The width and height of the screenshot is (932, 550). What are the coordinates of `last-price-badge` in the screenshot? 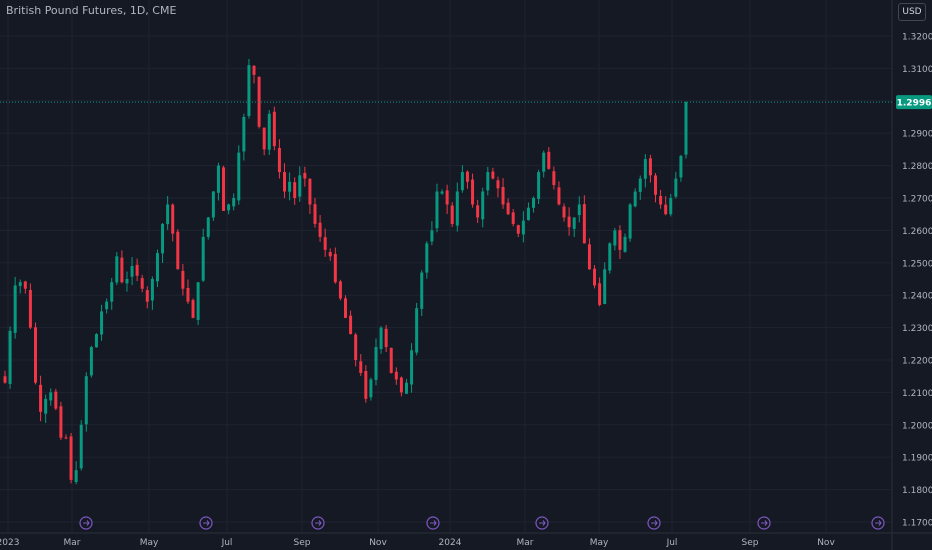 It's located at (914, 102).